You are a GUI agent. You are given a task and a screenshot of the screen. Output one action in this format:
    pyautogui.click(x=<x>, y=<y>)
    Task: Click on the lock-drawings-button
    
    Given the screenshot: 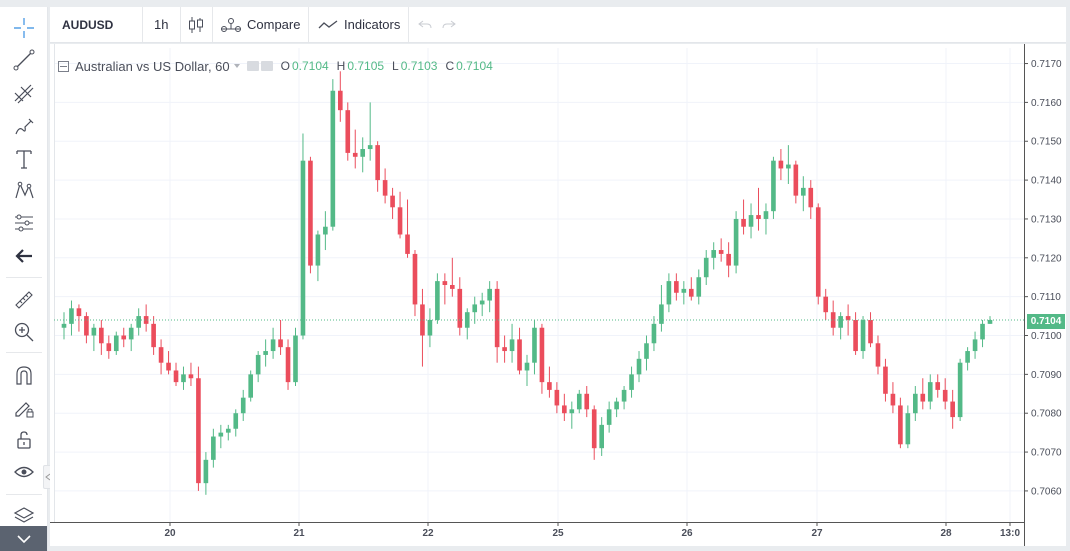 What is the action you would take?
    pyautogui.click(x=24, y=440)
    